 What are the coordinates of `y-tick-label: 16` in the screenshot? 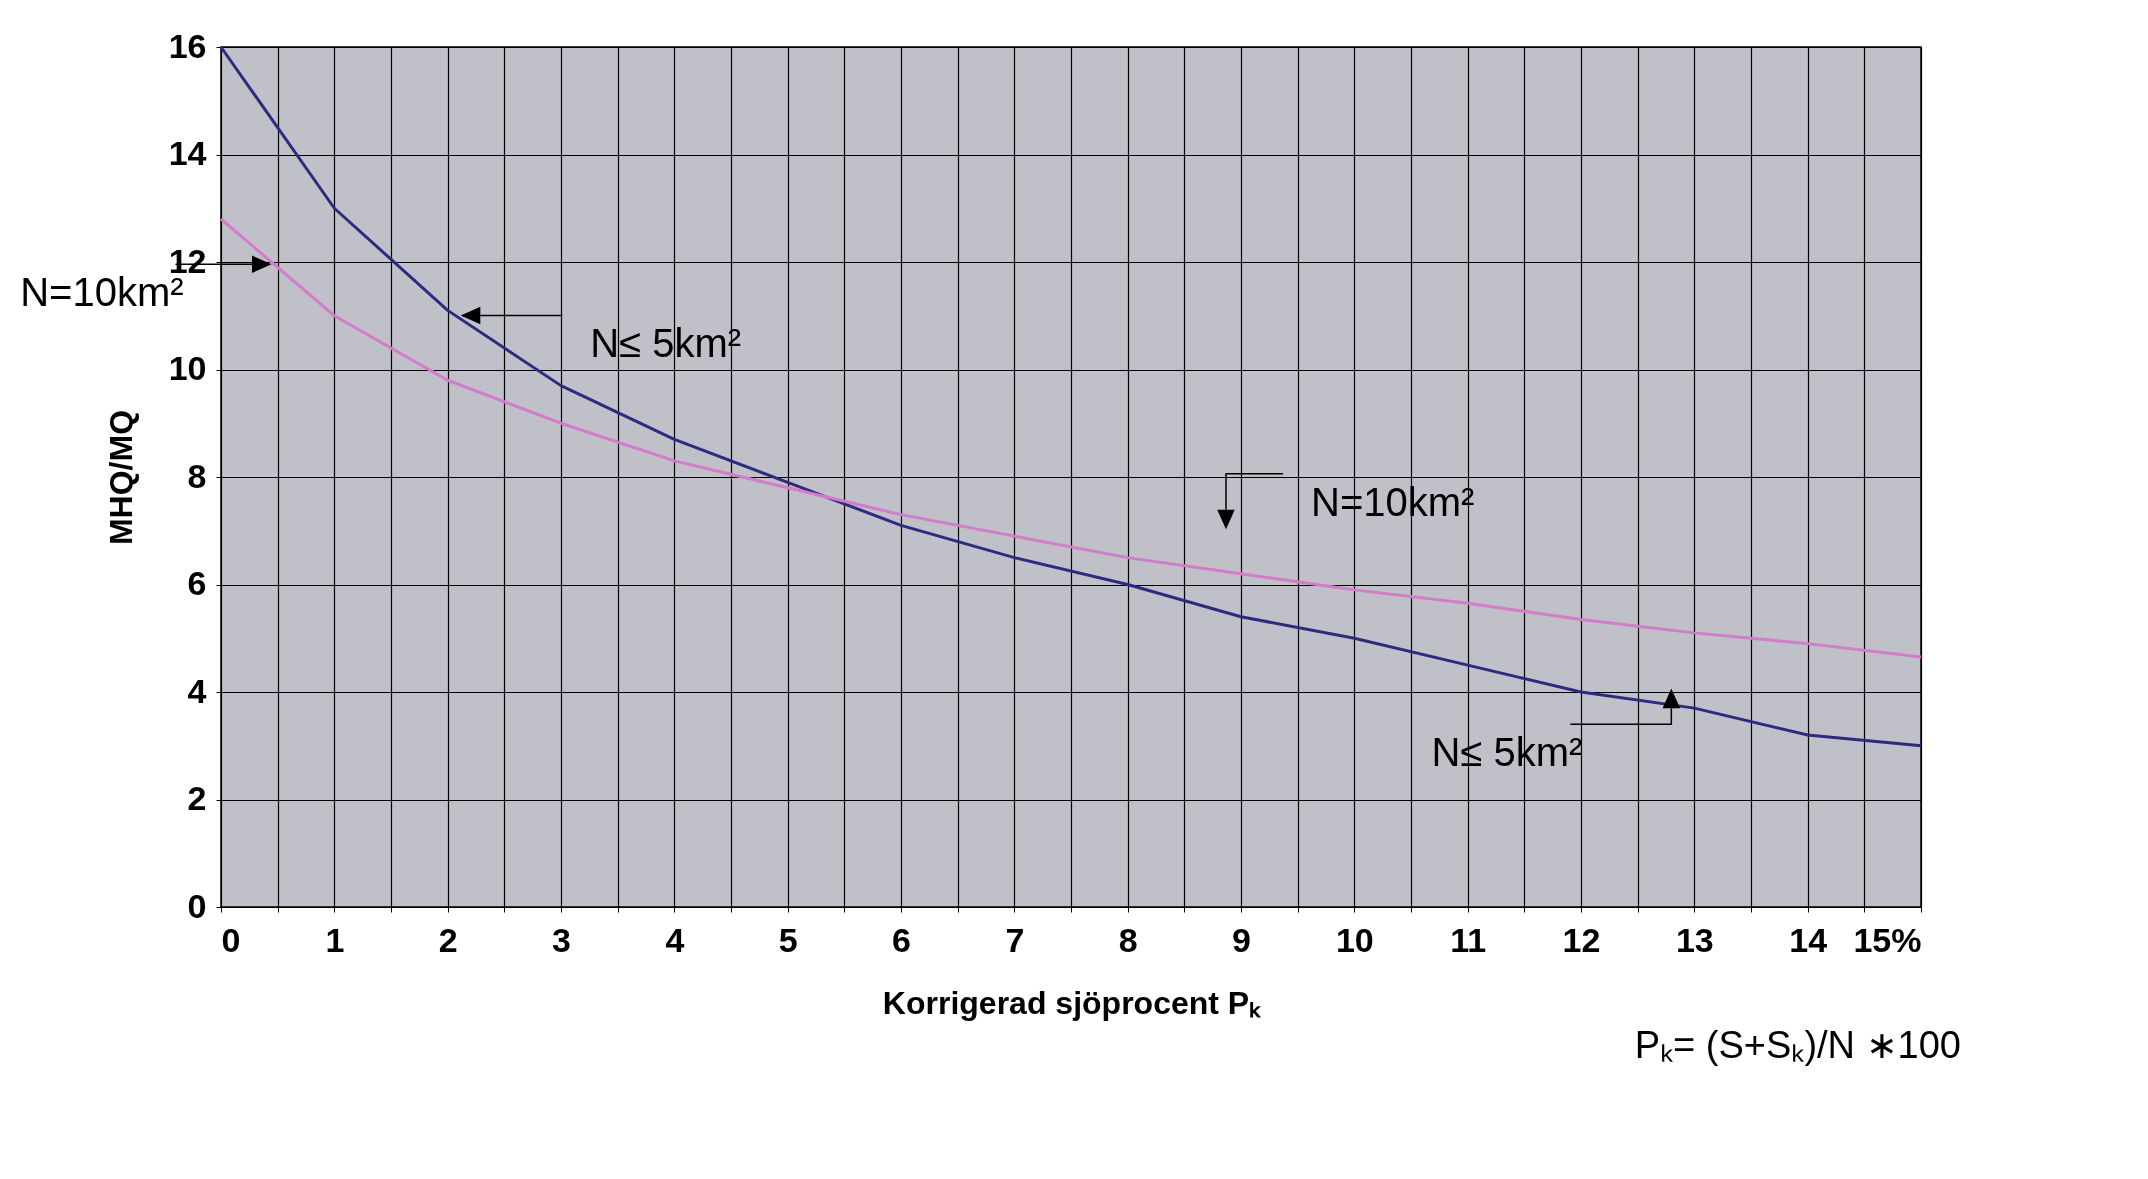 It's located at (187, 45).